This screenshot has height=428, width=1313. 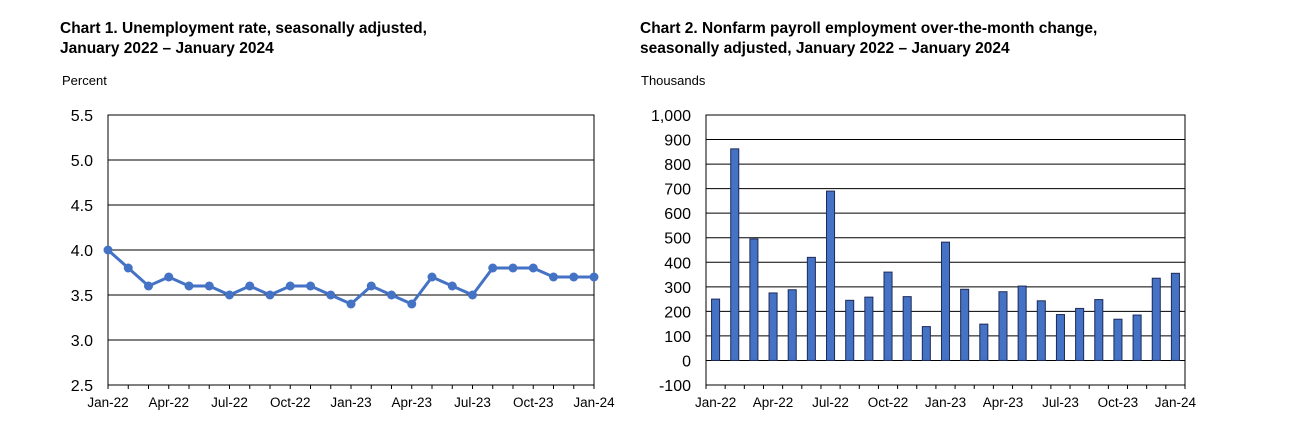 What do you see at coordinates (82, 161) in the screenshot?
I see `y-tick-label: 5.0` at bounding box center [82, 161].